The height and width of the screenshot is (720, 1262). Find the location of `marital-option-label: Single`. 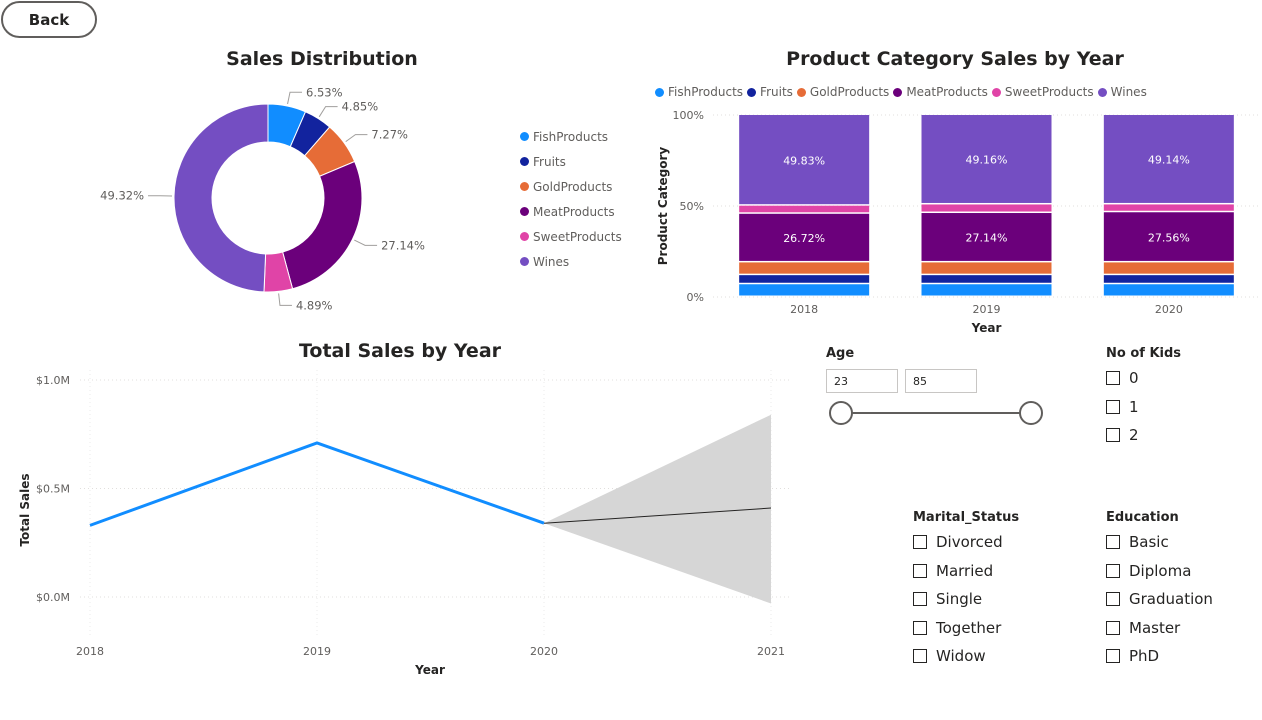

marital-option-label: Single is located at coordinates (959, 599).